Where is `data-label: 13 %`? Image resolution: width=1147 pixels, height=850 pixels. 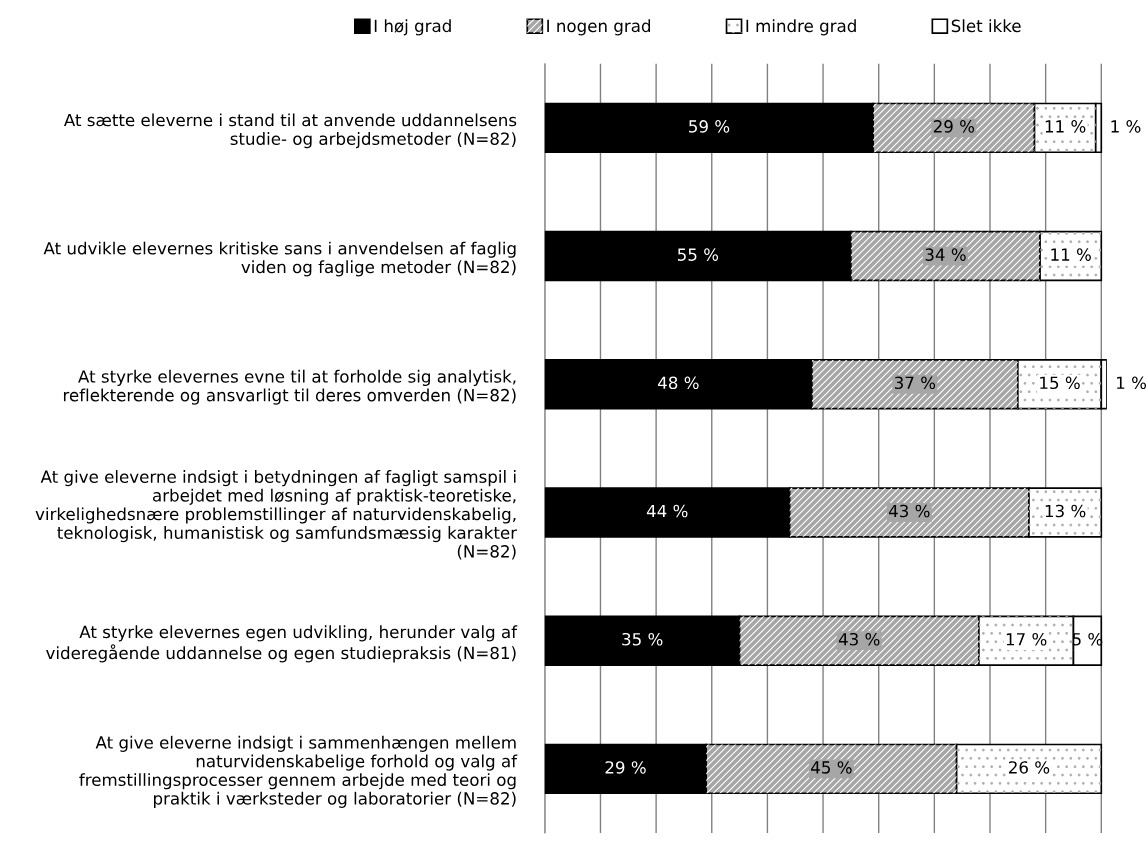
data-label: 13 % is located at coordinates (1065, 511).